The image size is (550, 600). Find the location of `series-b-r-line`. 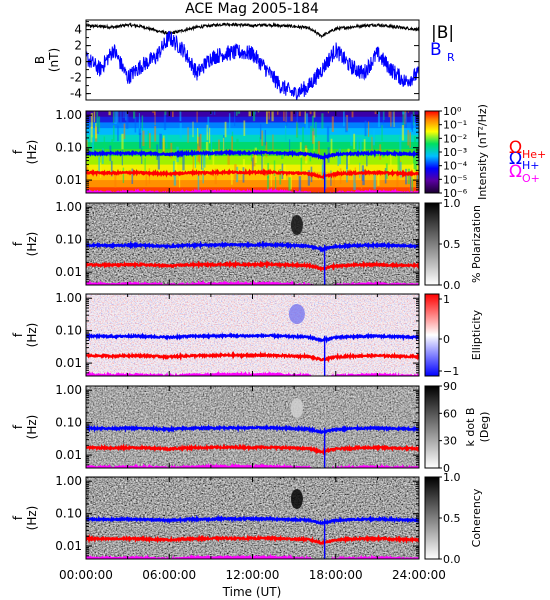

series-b-r-line is located at coordinates (252, 65).